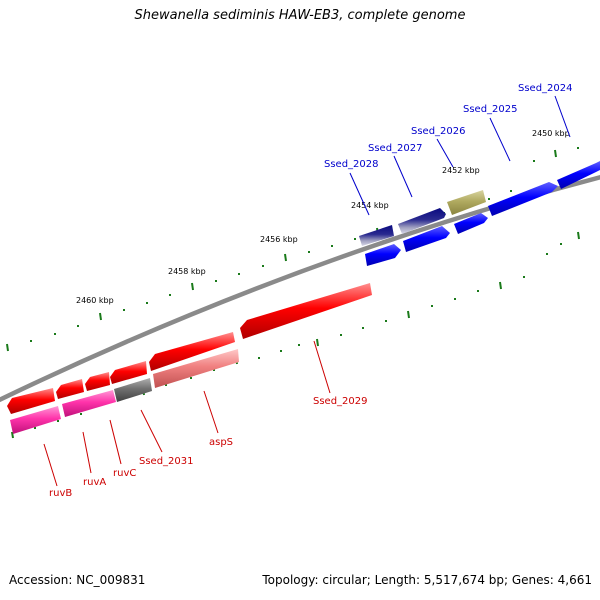 The image size is (600, 600). I want to click on gene-blue-b, so click(426, 239).